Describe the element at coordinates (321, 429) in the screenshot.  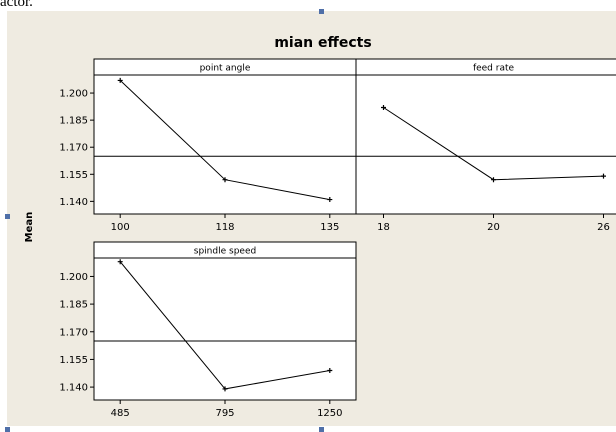
I see `selection-handle-bottom` at that location.